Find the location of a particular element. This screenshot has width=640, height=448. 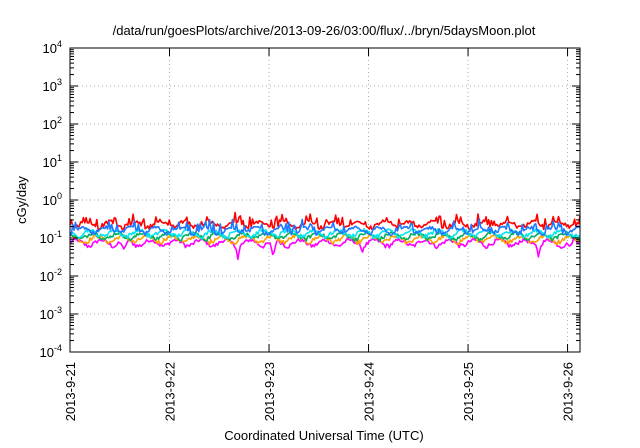

x-tick-label: 2013-9-25 is located at coordinates (468, 391).